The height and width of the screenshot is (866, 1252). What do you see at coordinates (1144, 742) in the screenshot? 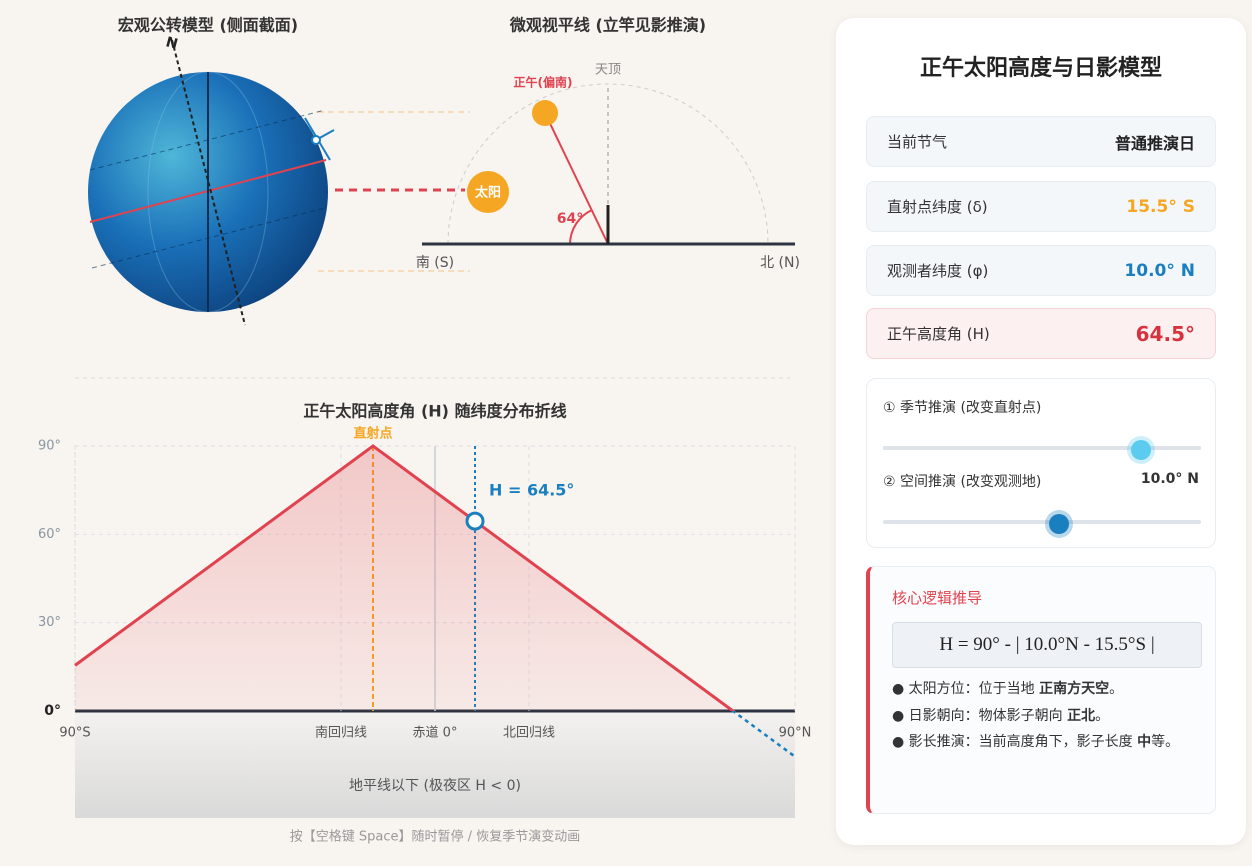
I see `bullet-strong: 中` at bounding box center [1144, 742].